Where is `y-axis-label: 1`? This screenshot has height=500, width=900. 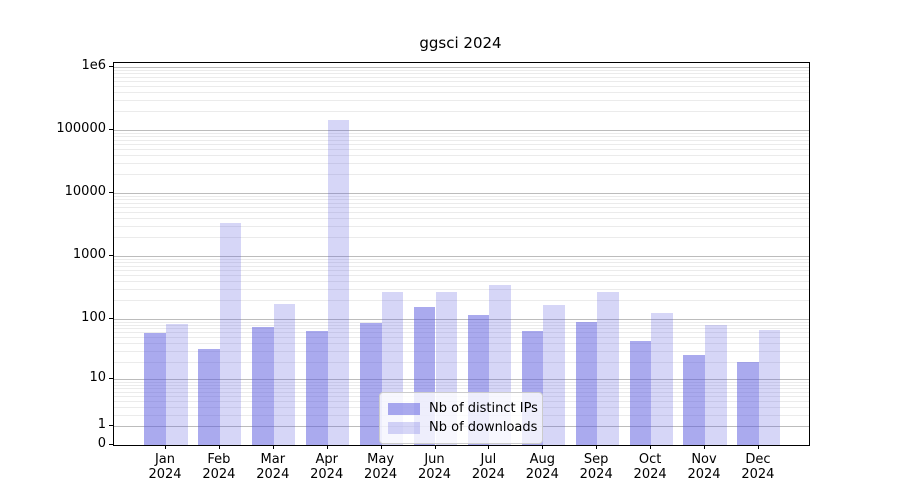 y-axis-label: 1 is located at coordinates (101, 424).